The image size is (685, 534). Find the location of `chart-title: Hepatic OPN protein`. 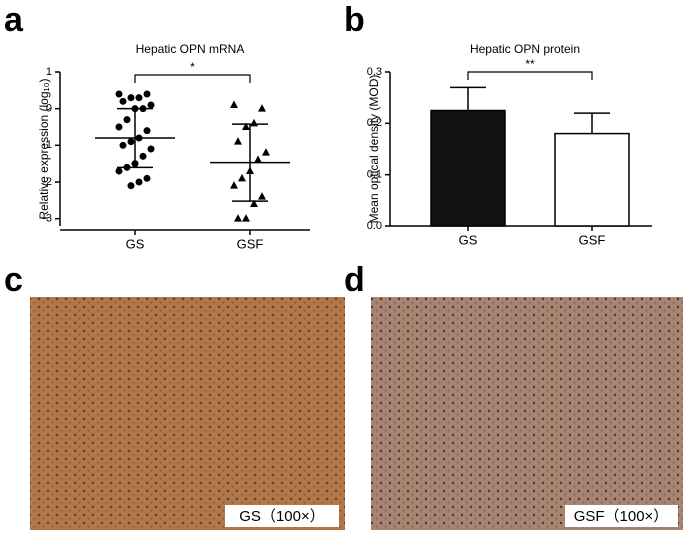

chart-title: Hepatic OPN protein is located at coordinates (525, 49).